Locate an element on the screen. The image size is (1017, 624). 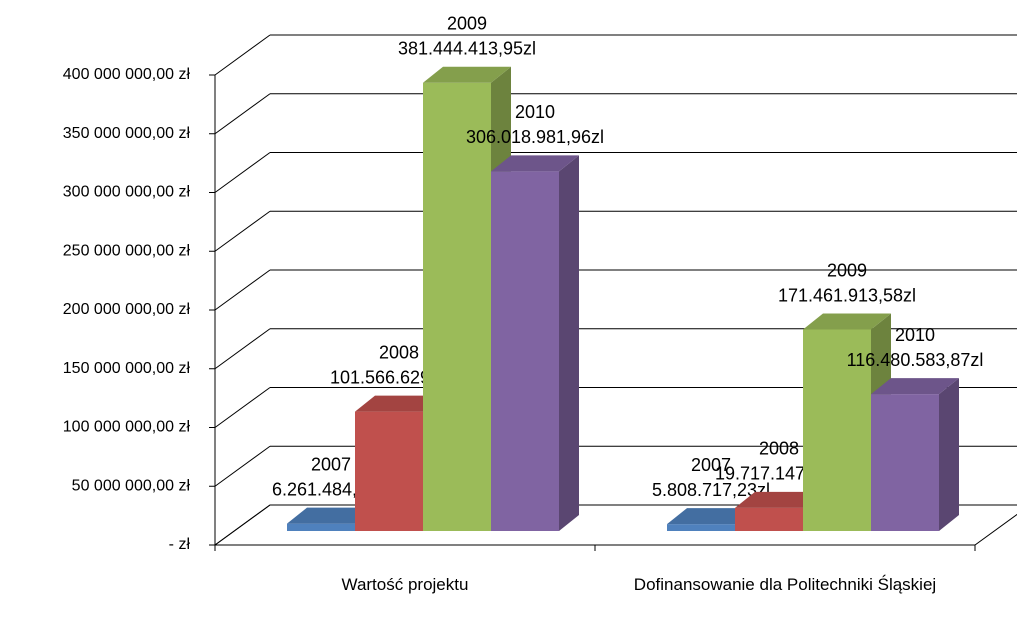
data-label: 381.444.413,95zl is located at coordinates (467, 49).